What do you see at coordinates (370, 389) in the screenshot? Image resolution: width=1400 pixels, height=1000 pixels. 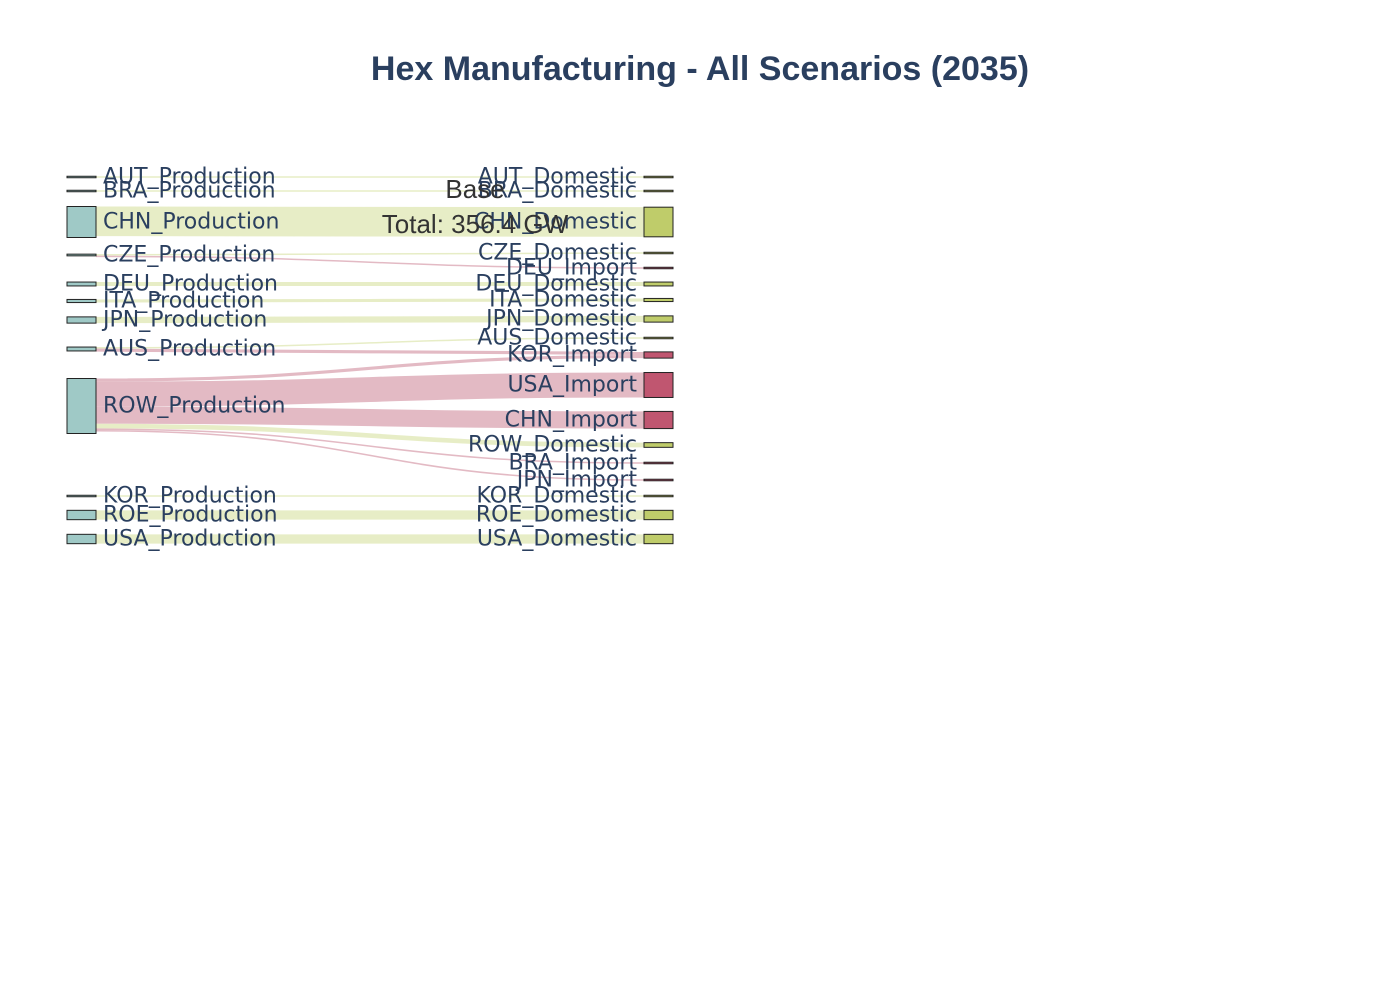 I see `link-ROW_Production-to-USA_Import` at bounding box center [370, 389].